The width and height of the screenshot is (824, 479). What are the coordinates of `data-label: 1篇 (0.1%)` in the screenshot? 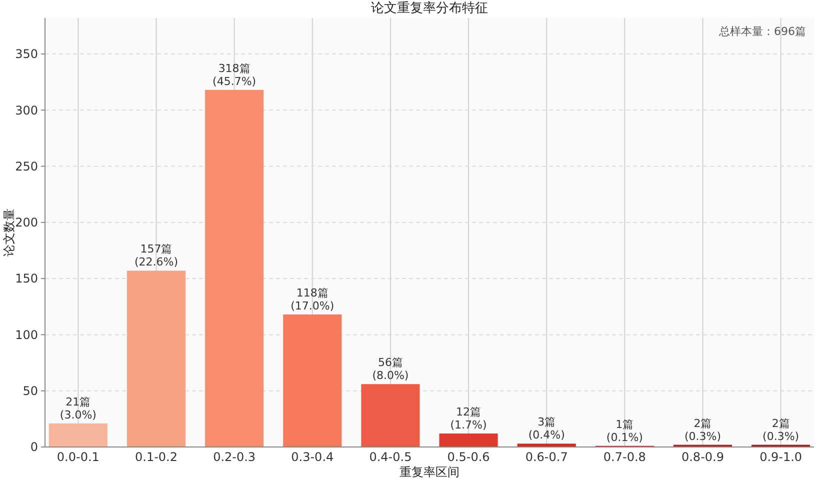 It's located at (624, 431).